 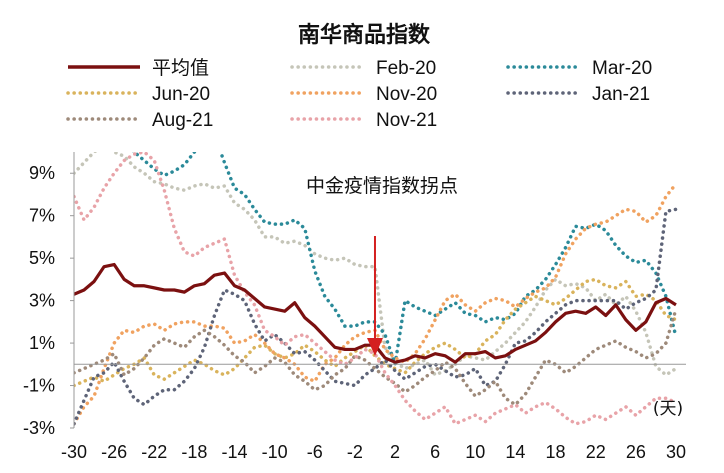 What do you see at coordinates (515, 452) in the screenshot?
I see `x-tick-label: 14` at bounding box center [515, 452].